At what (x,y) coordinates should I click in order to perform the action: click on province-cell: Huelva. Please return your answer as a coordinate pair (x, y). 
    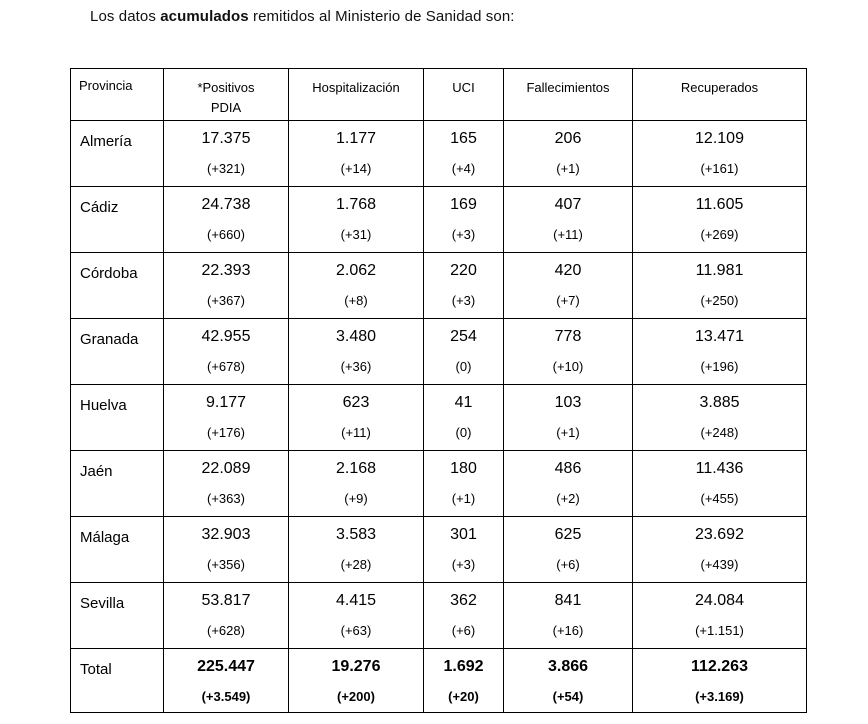
    Looking at the image, I should click on (117, 417).